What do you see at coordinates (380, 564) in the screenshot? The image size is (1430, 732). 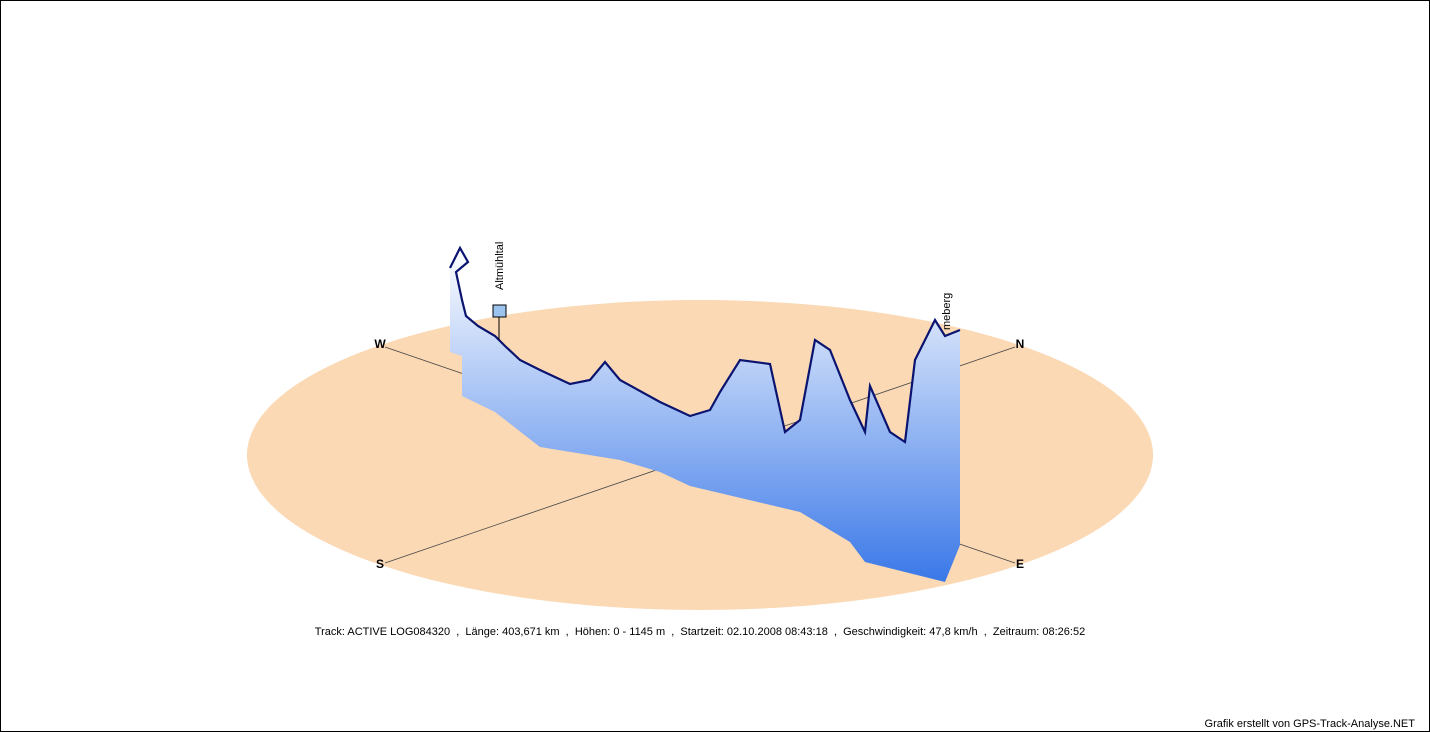 I see `compass-s: S` at bounding box center [380, 564].